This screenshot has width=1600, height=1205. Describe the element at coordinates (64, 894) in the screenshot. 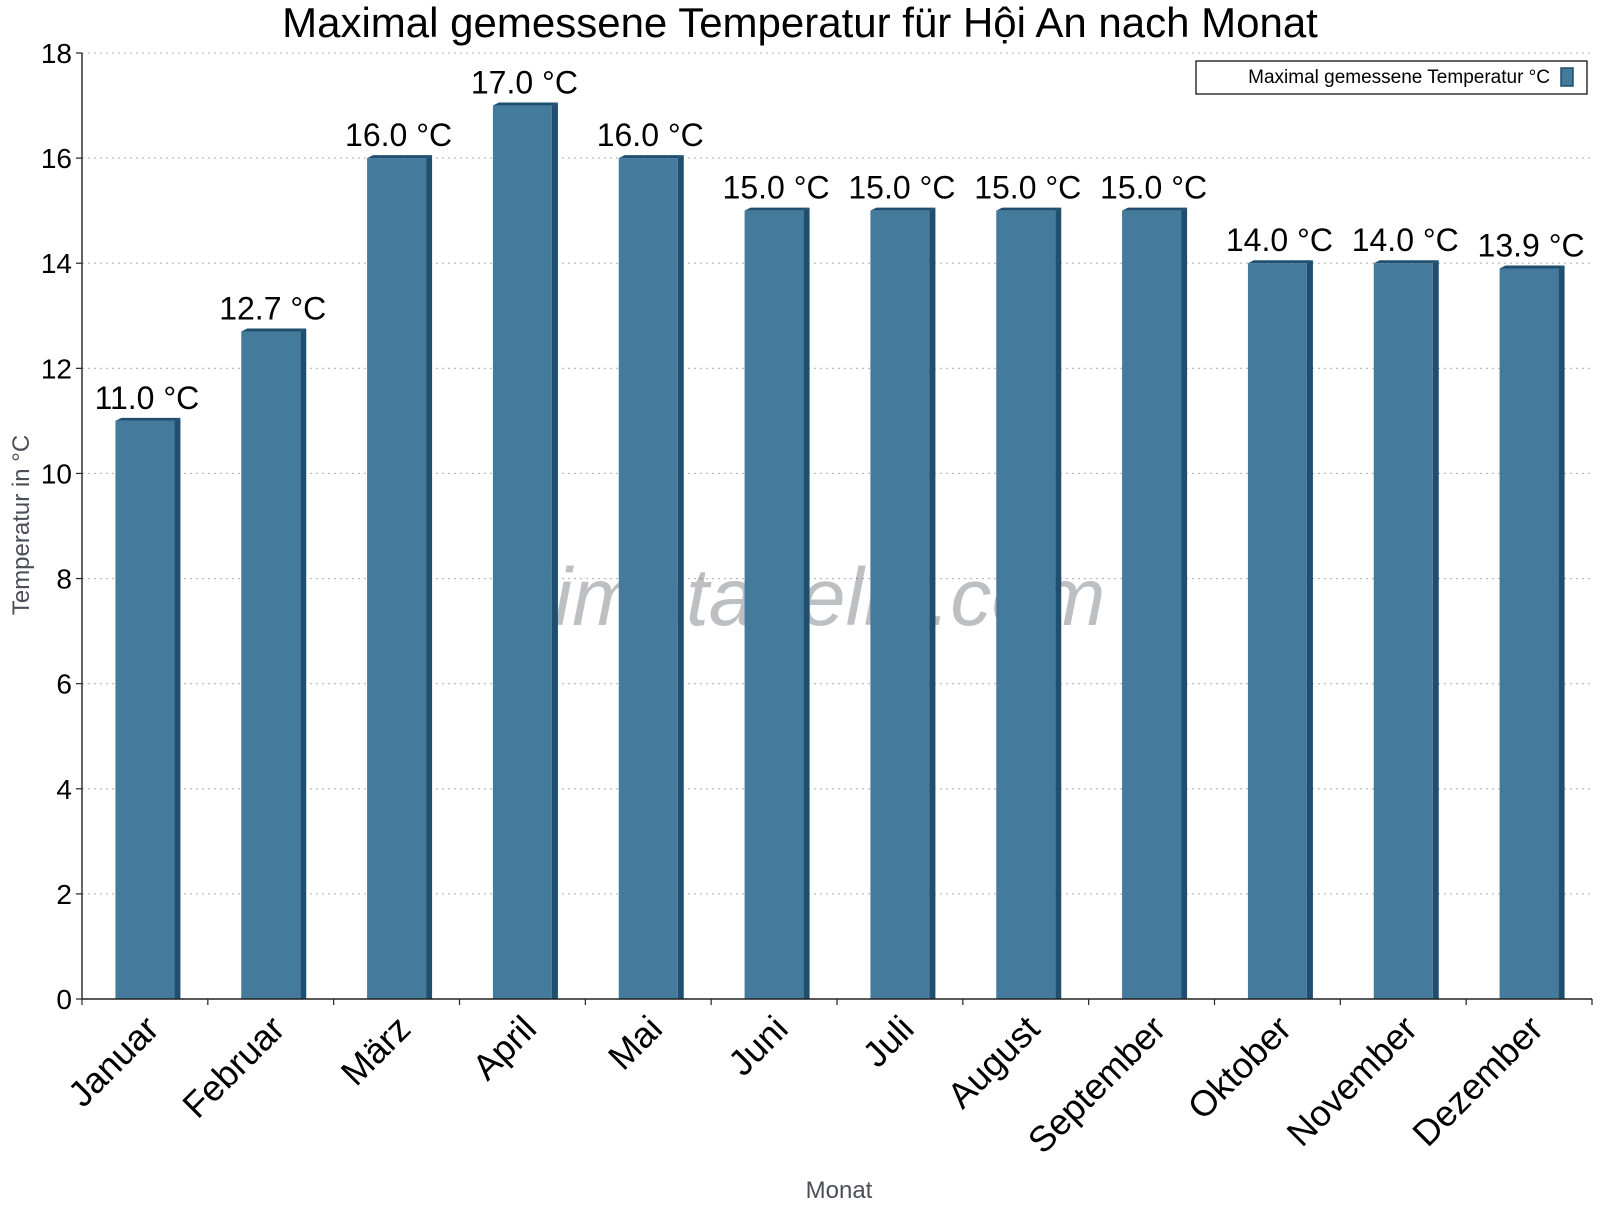

I see `y-tick-label: 2` at that location.